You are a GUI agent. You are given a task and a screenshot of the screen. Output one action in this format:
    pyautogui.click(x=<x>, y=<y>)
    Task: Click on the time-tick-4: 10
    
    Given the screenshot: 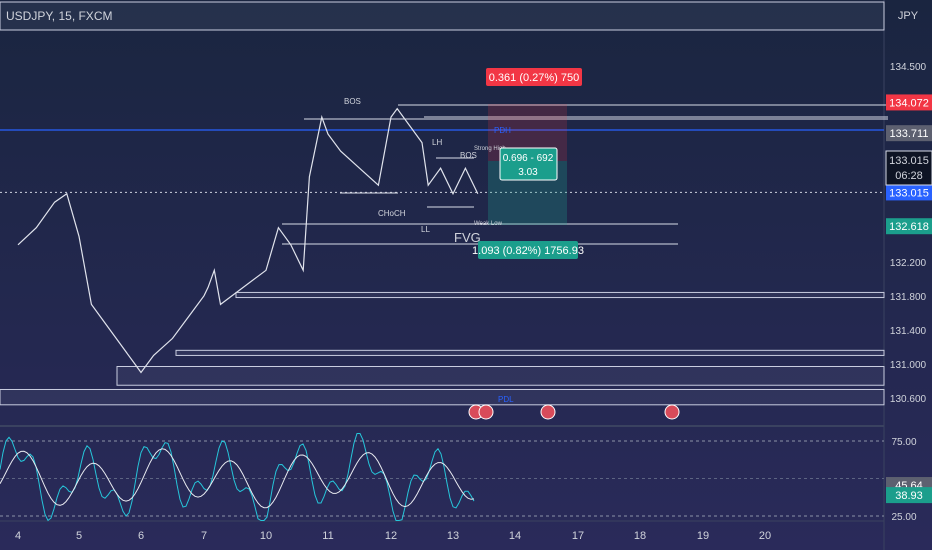 What is the action you would take?
    pyautogui.click(x=266, y=536)
    